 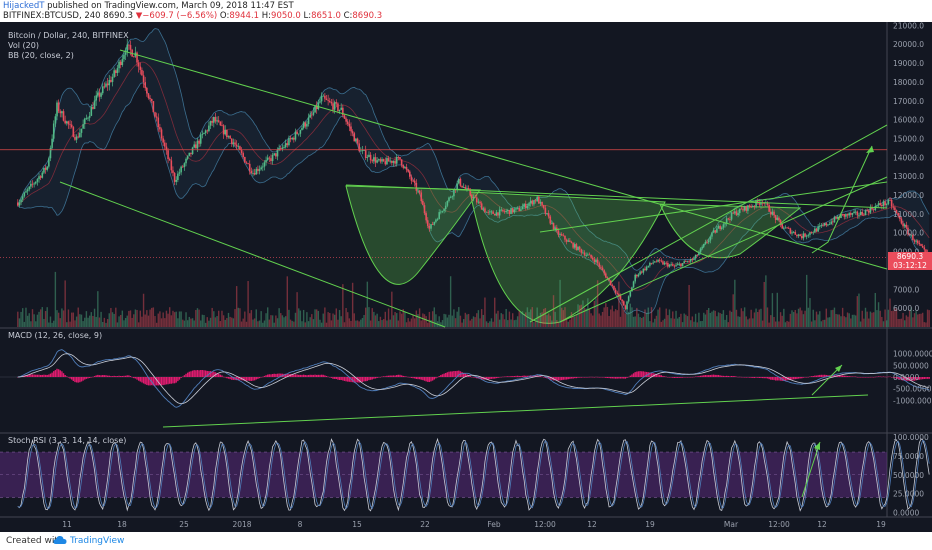 I want to click on author-link: HijackedT, so click(x=24, y=6).